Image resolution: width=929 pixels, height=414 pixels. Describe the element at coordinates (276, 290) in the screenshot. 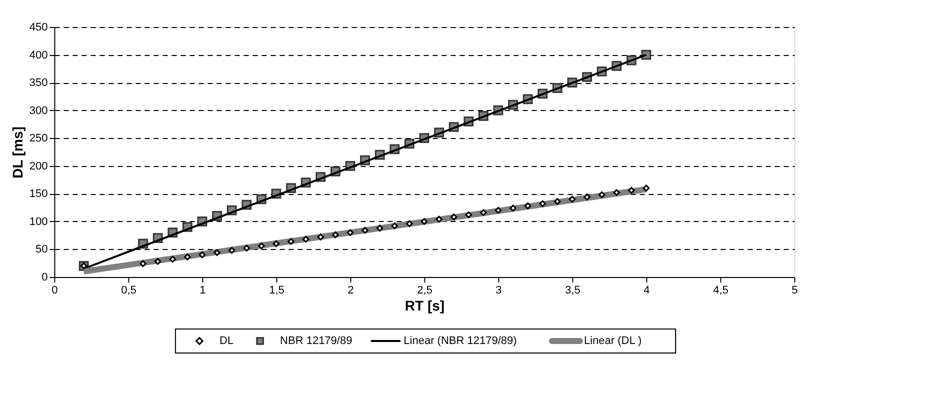

I see `x-tick-label: 1,5` at that location.